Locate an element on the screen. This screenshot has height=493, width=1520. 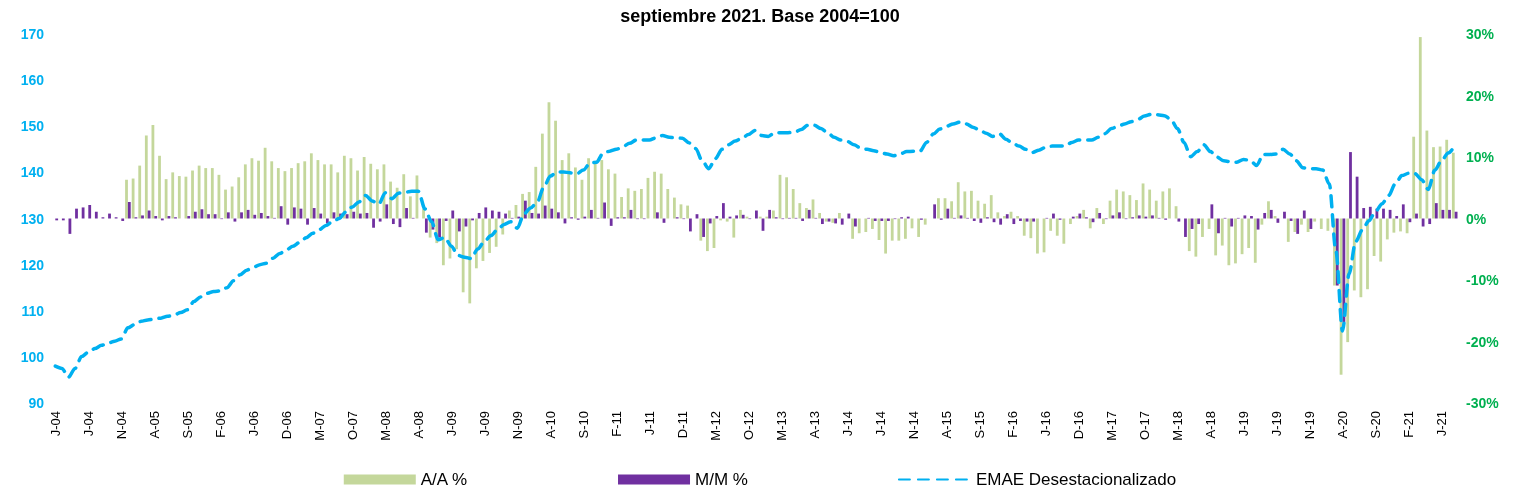
x-tick-label: F-06 is located at coordinates (220, 424).